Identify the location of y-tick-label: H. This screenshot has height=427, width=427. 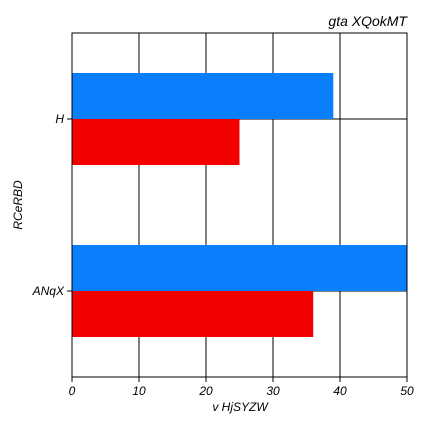
(59, 119).